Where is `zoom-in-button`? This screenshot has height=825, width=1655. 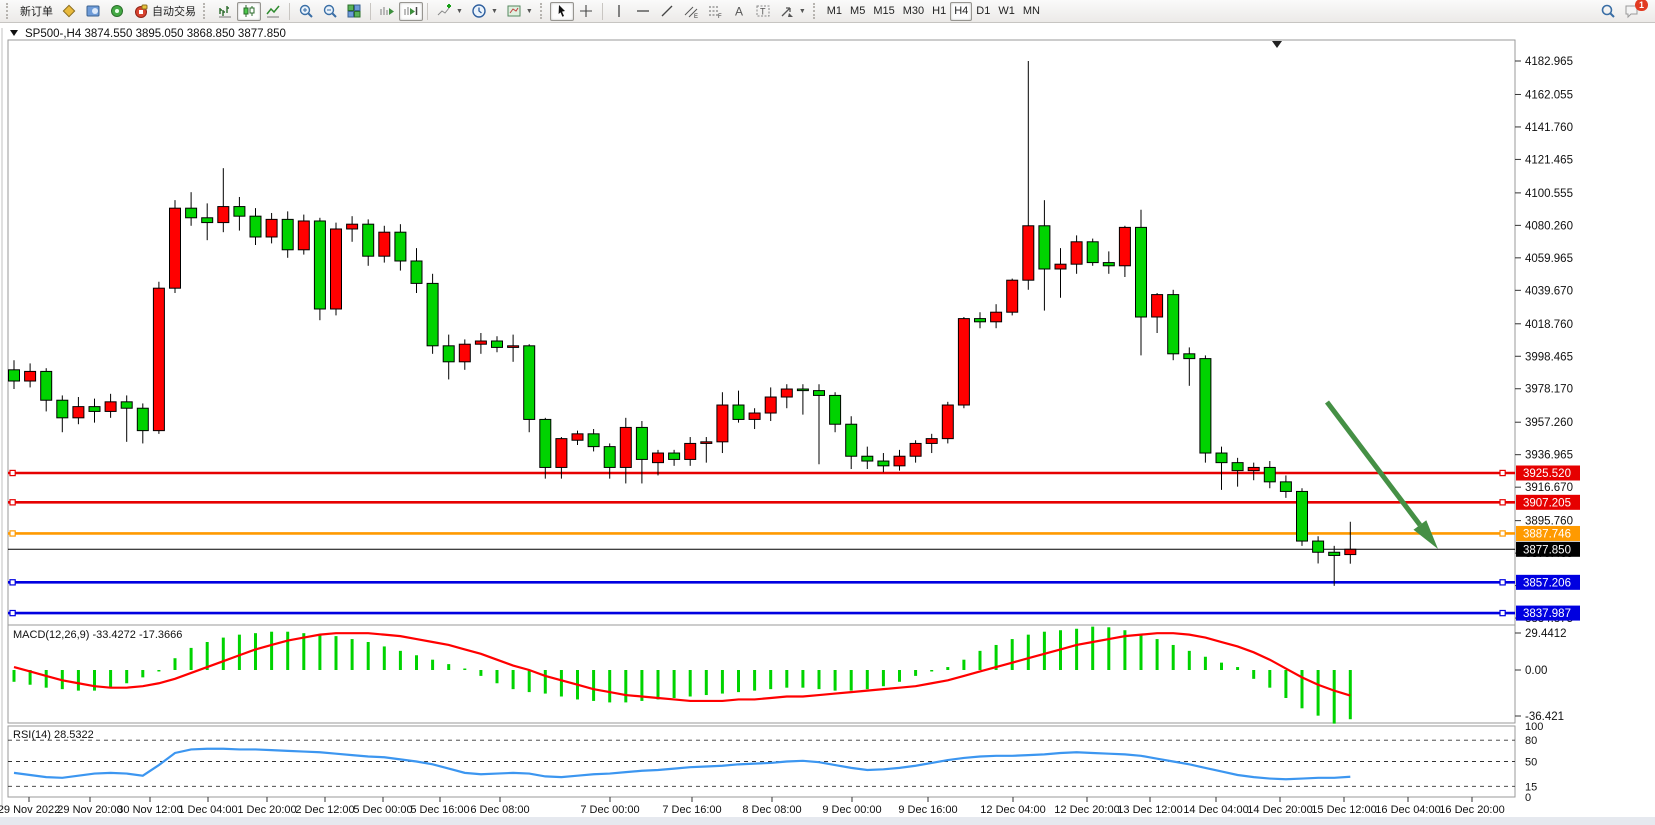 zoom-in-button is located at coordinates (306, 11).